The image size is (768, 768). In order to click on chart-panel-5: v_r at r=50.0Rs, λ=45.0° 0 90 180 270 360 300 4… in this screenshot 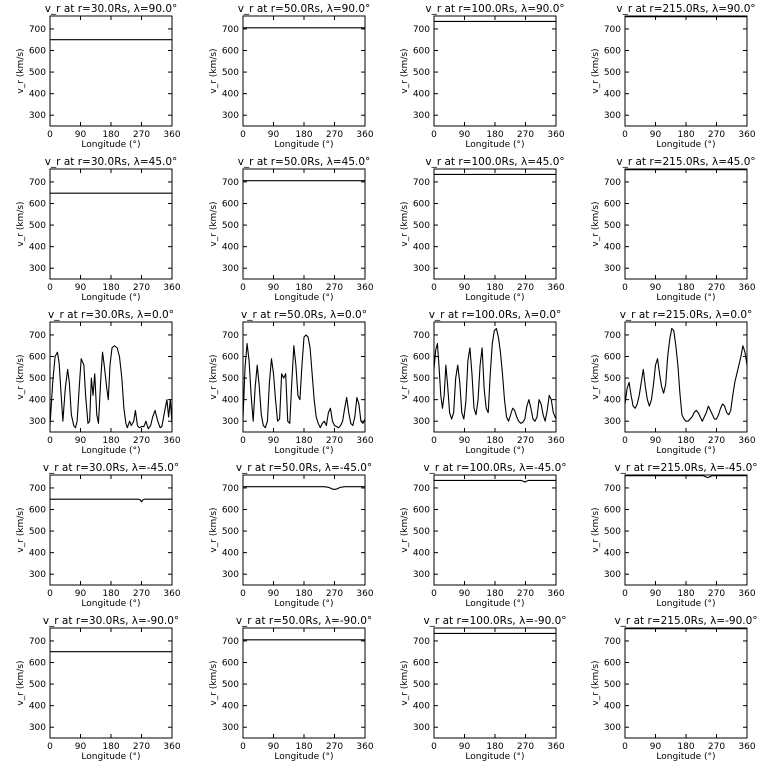, I will do `click(291, 229)`.